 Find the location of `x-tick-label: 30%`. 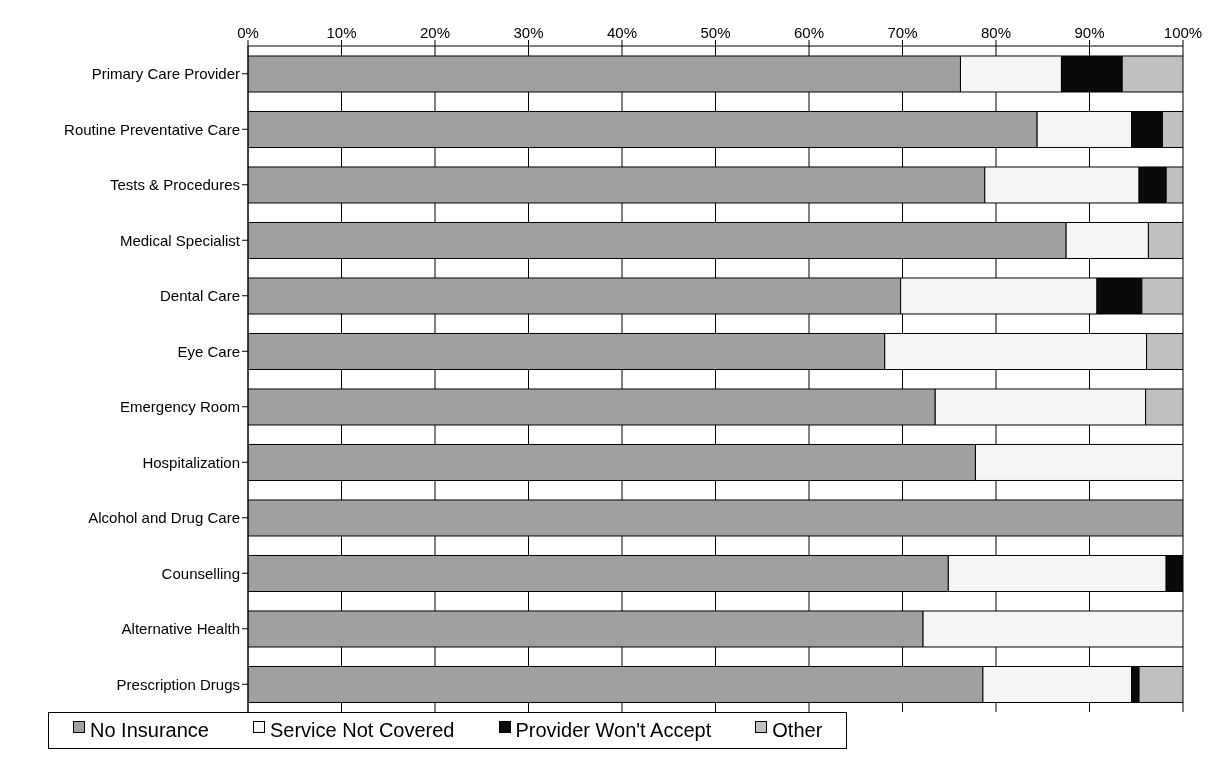

x-tick-label: 30% is located at coordinates (528, 32).